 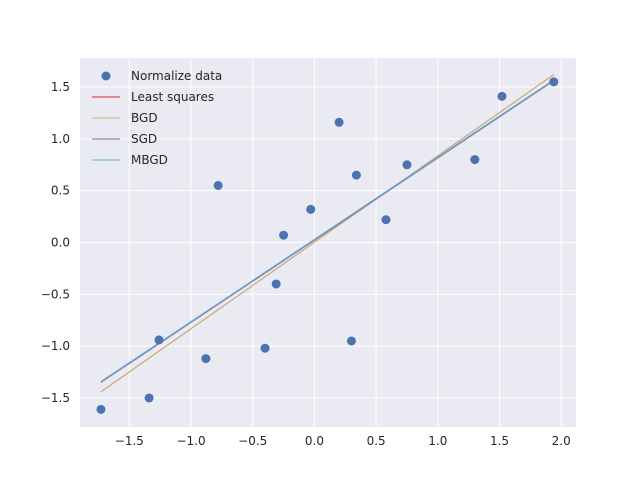 What do you see at coordinates (60, 191) in the screenshot?
I see `y-tick-label: 0.5` at bounding box center [60, 191].